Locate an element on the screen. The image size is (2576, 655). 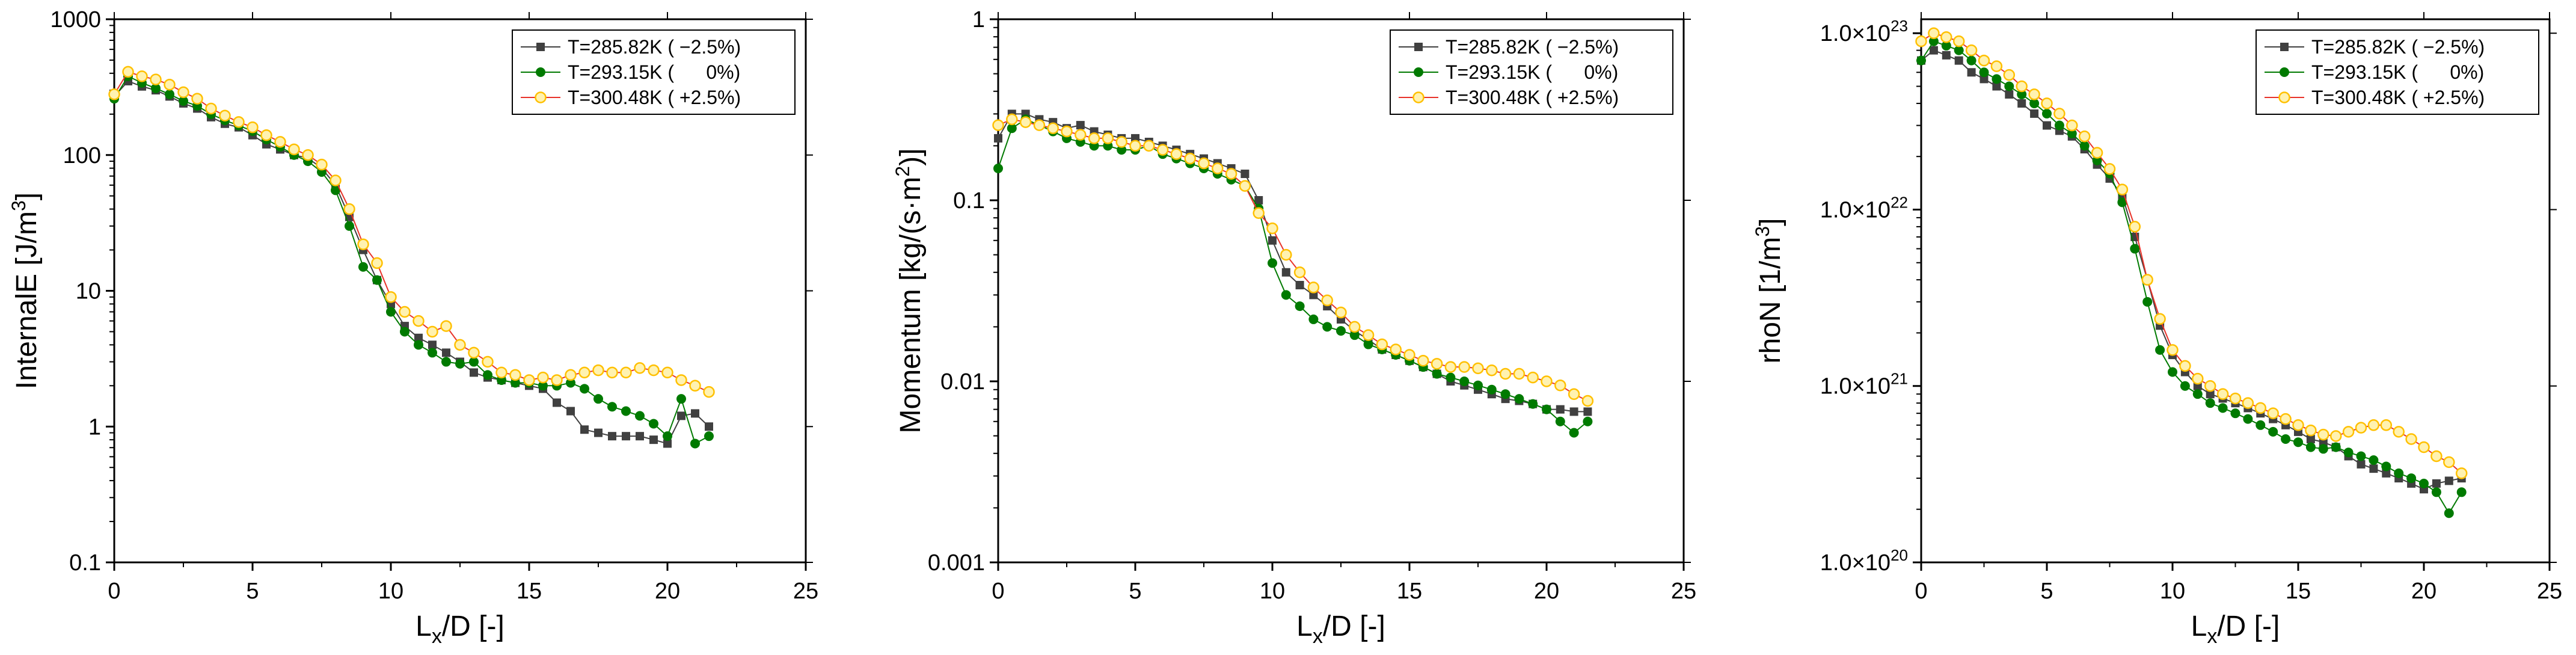
y-tick-label: 1 is located at coordinates (978, 19).